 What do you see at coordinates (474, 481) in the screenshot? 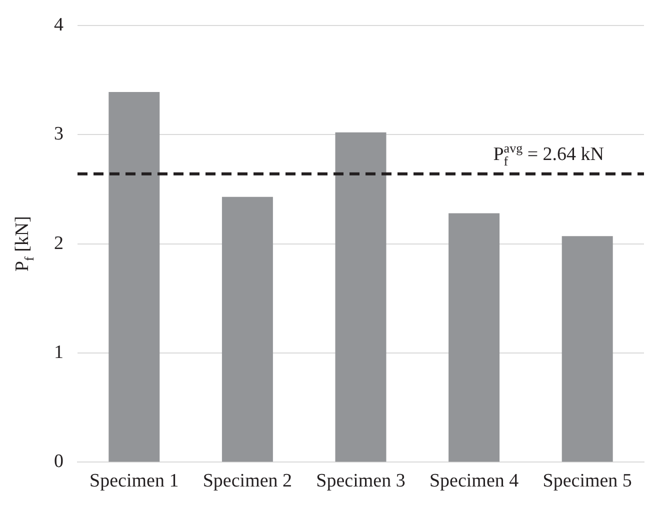
I see `x-tick-label: Specimen 4` at bounding box center [474, 481].